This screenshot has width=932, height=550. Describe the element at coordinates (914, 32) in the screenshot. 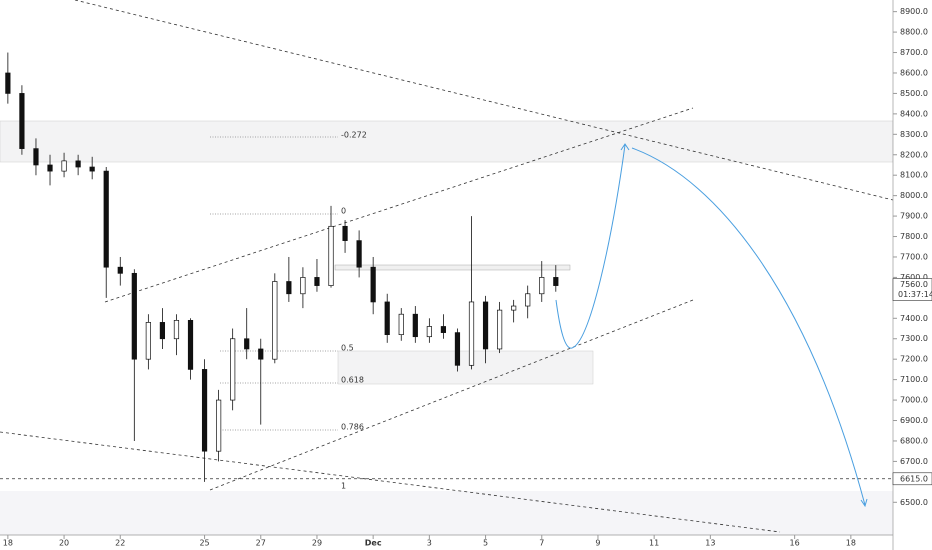

I see `y-tick-label: 8800.0` at that location.